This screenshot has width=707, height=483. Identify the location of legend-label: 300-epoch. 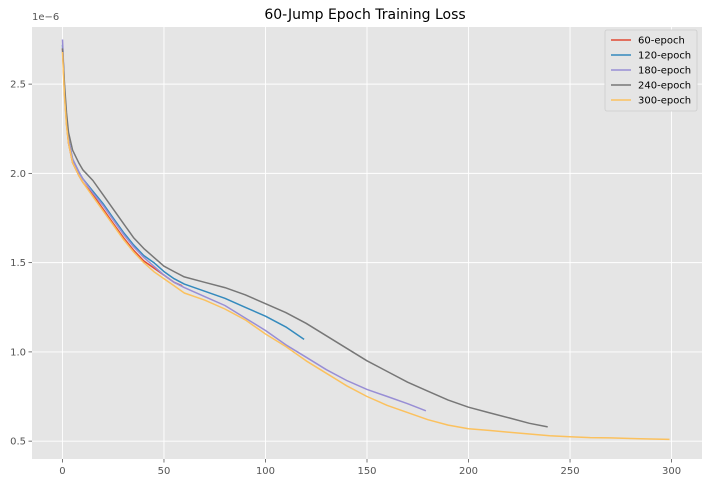
(664, 101).